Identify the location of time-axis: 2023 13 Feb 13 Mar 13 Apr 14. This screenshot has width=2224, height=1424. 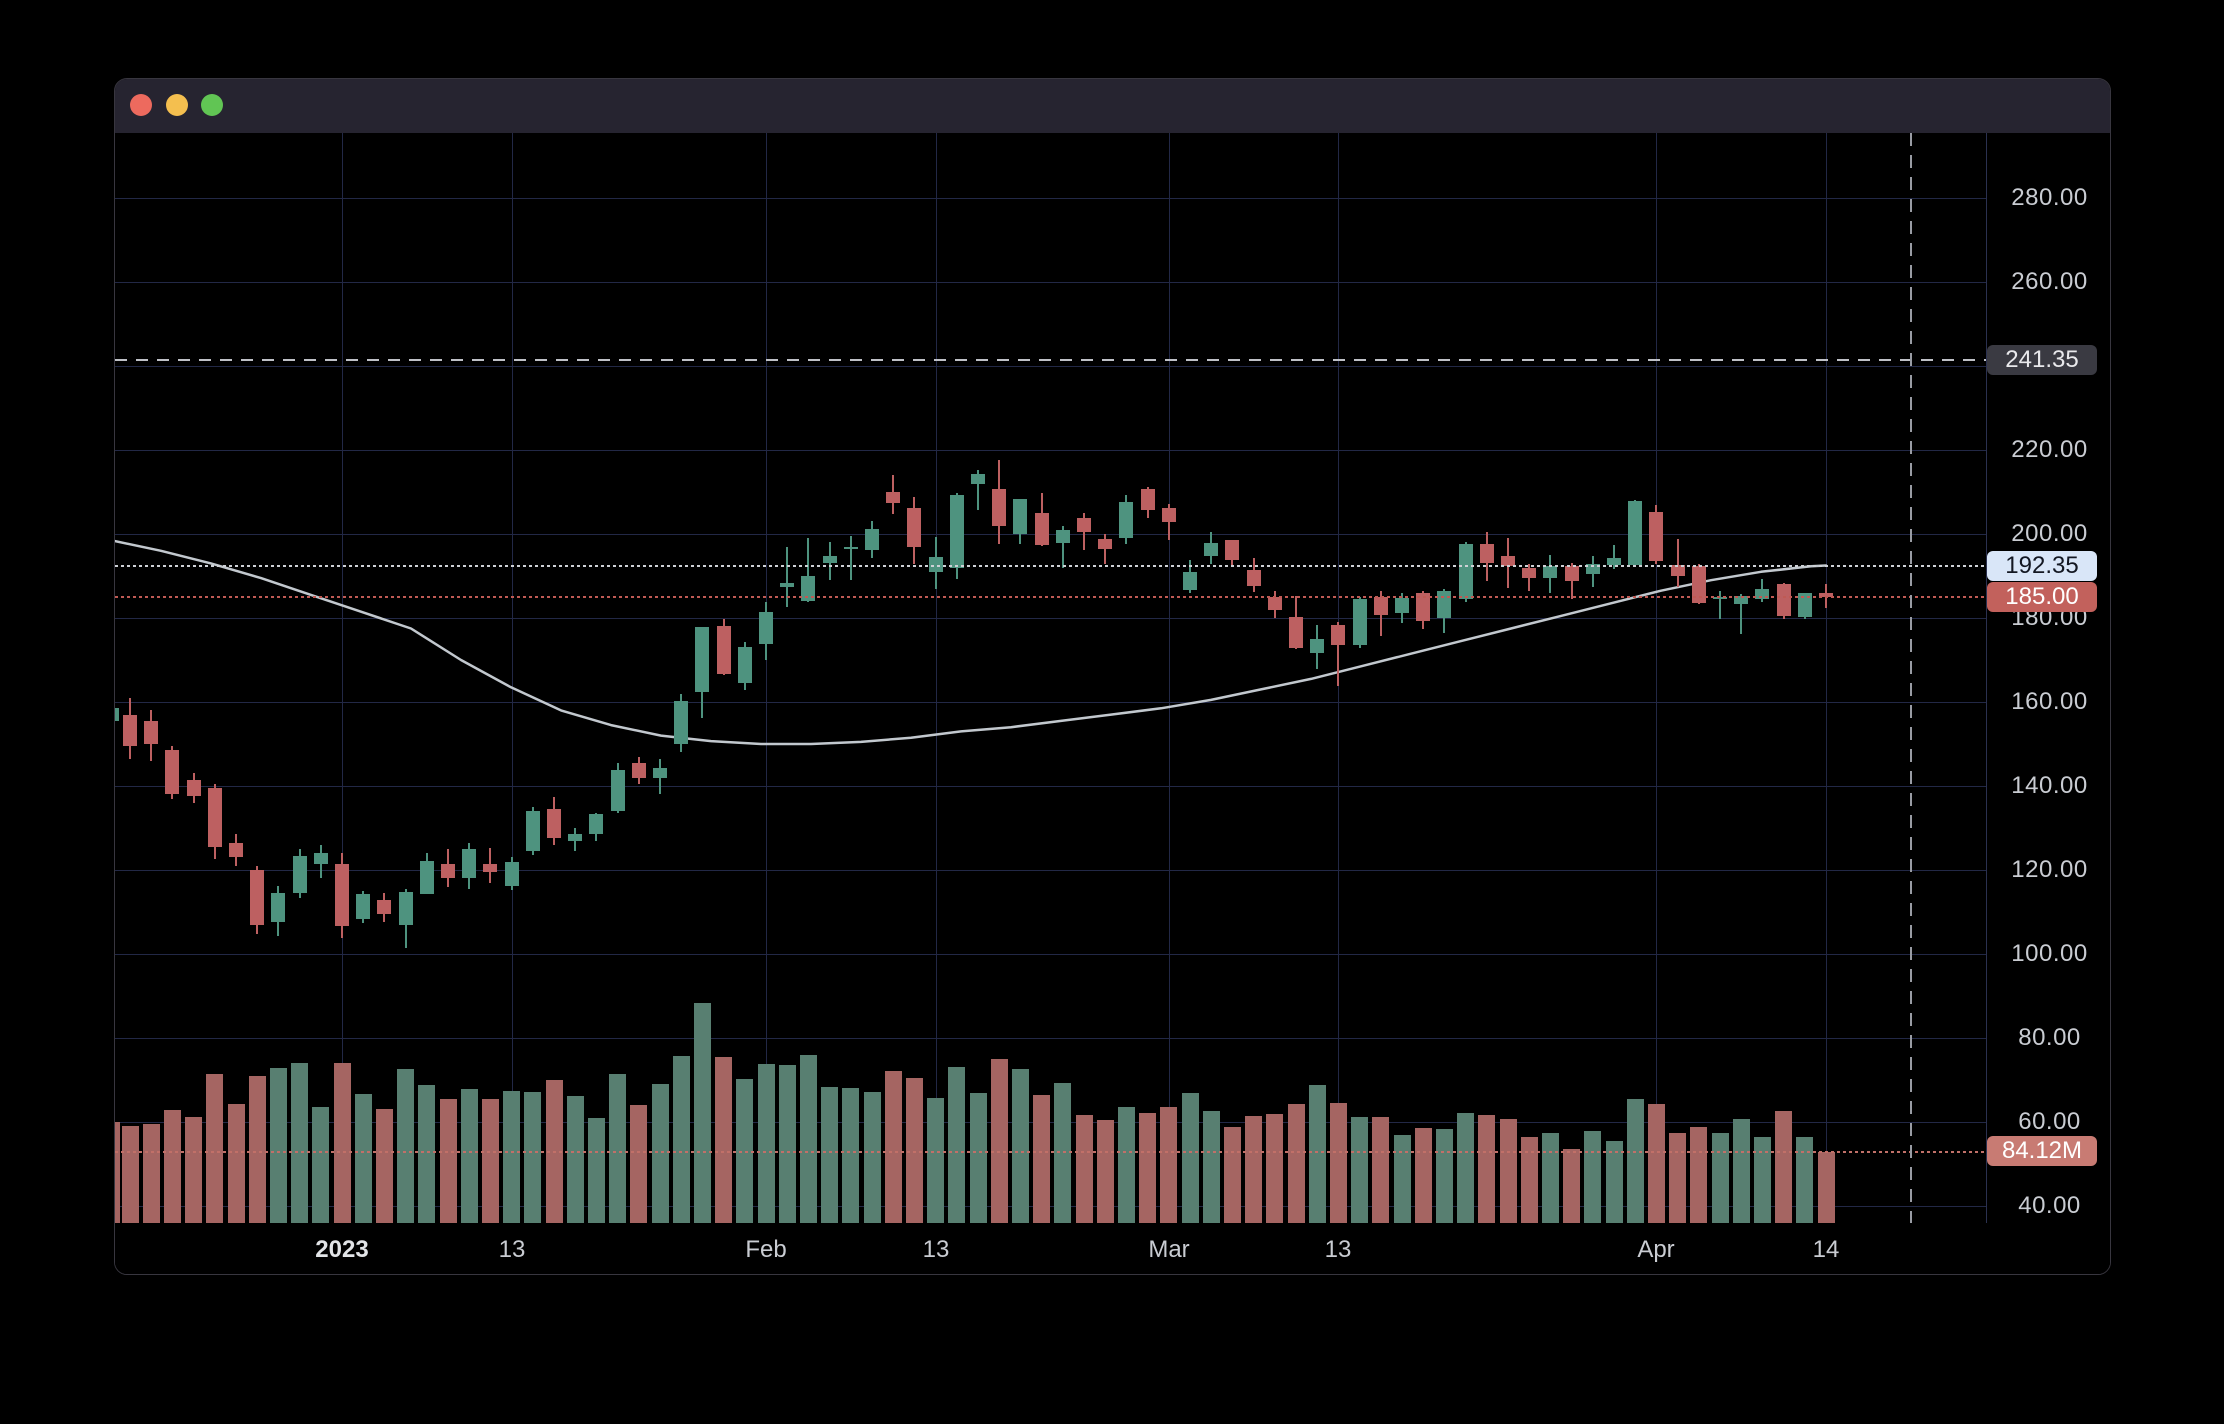
(1112, 1248).